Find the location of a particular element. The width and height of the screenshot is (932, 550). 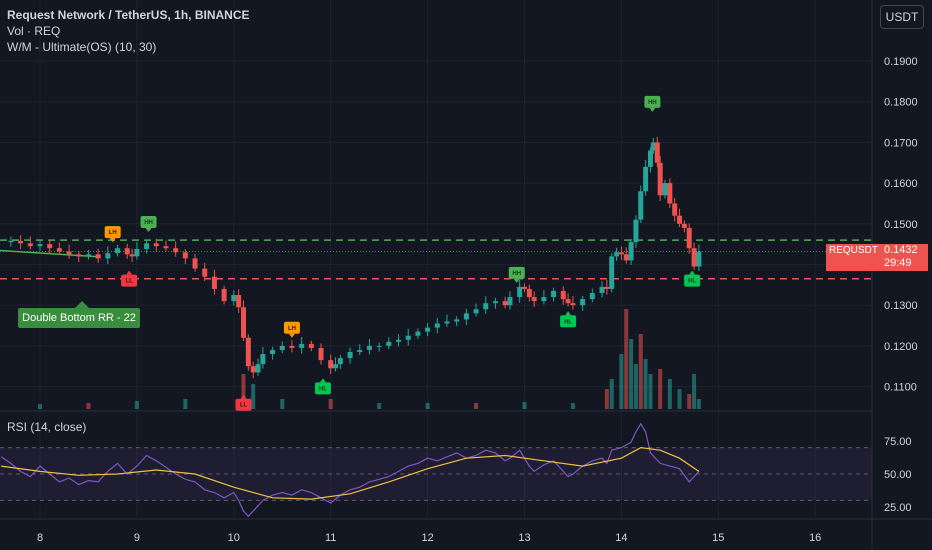

rsi-ma-line is located at coordinates (350, 473).